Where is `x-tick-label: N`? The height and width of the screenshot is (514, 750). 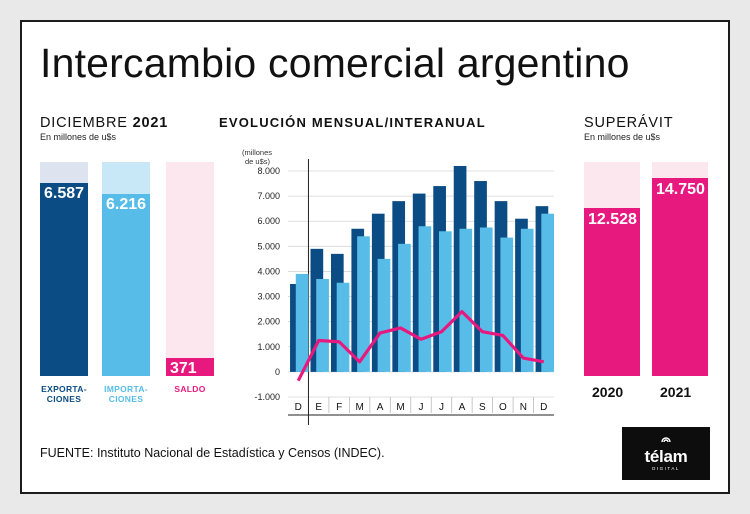
x-tick-label: N is located at coordinates (523, 407).